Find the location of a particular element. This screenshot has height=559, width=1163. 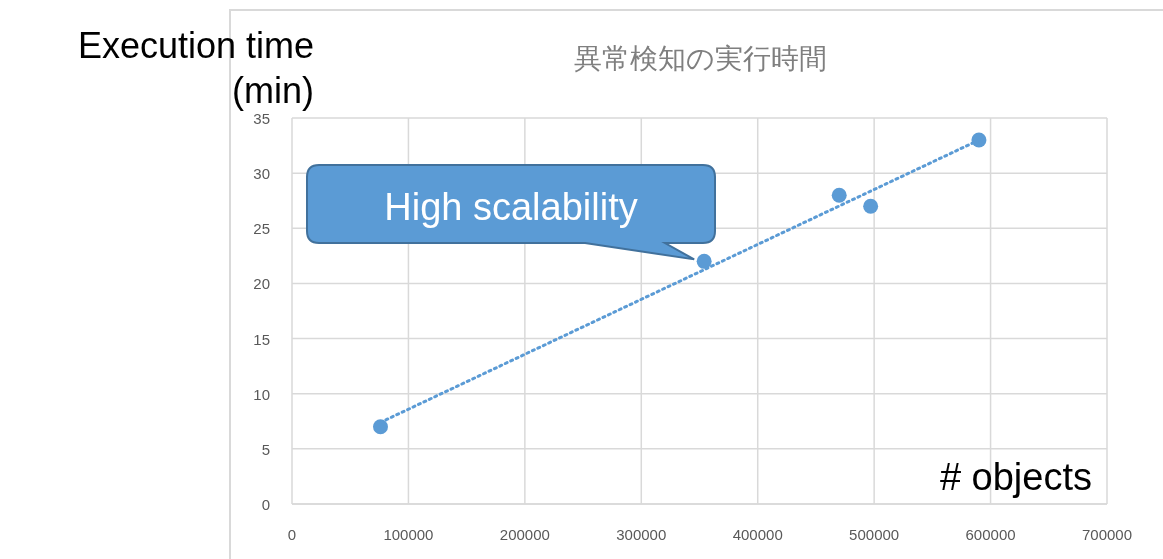

y-tick-label: 35 is located at coordinates (261, 118).